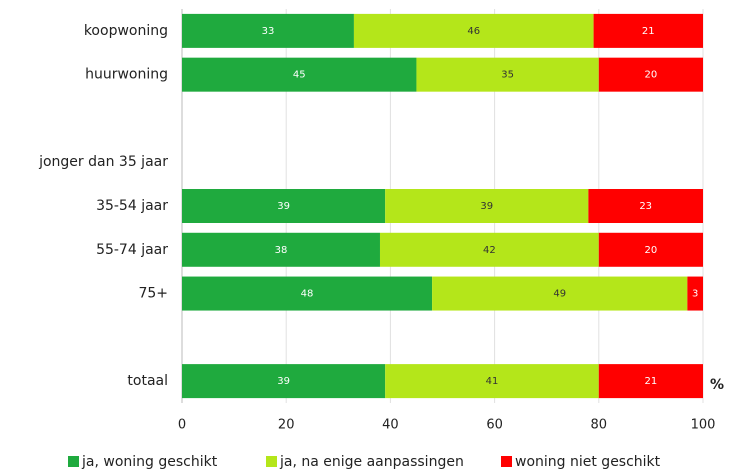 The height and width of the screenshot is (472, 744). Describe the element at coordinates (147, 381) in the screenshot. I see `y-tick-label: totaal` at that location.